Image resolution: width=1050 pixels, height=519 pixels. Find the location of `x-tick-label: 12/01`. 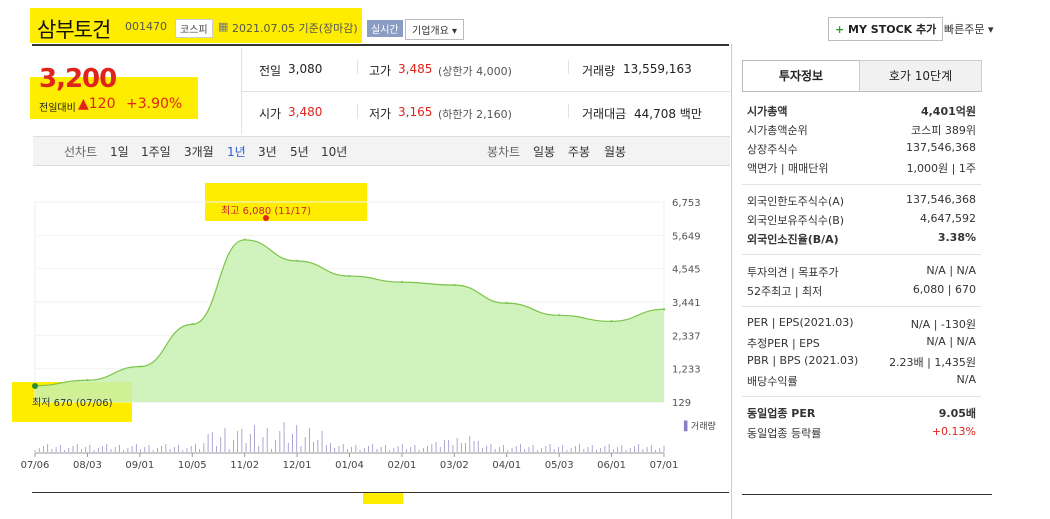

x-tick-label: 12/01 is located at coordinates (297, 465).